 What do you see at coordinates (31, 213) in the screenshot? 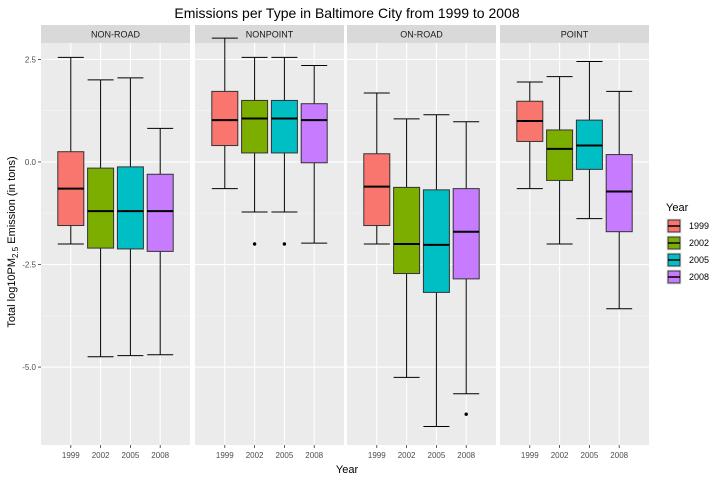
I see `y-axis: 2.5 0.0 -2.5 -5.0` at bounding box center [31, 213].